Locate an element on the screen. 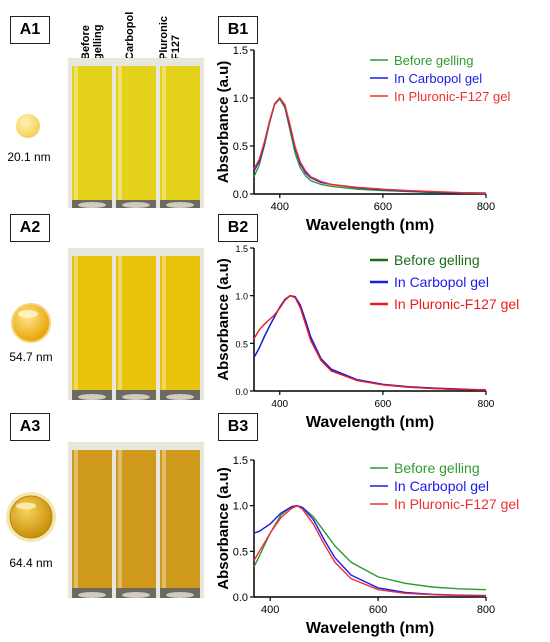 This screenshot has width=550, height=642. panel-tag-a2: A2 is located at coordinates (30, 228).